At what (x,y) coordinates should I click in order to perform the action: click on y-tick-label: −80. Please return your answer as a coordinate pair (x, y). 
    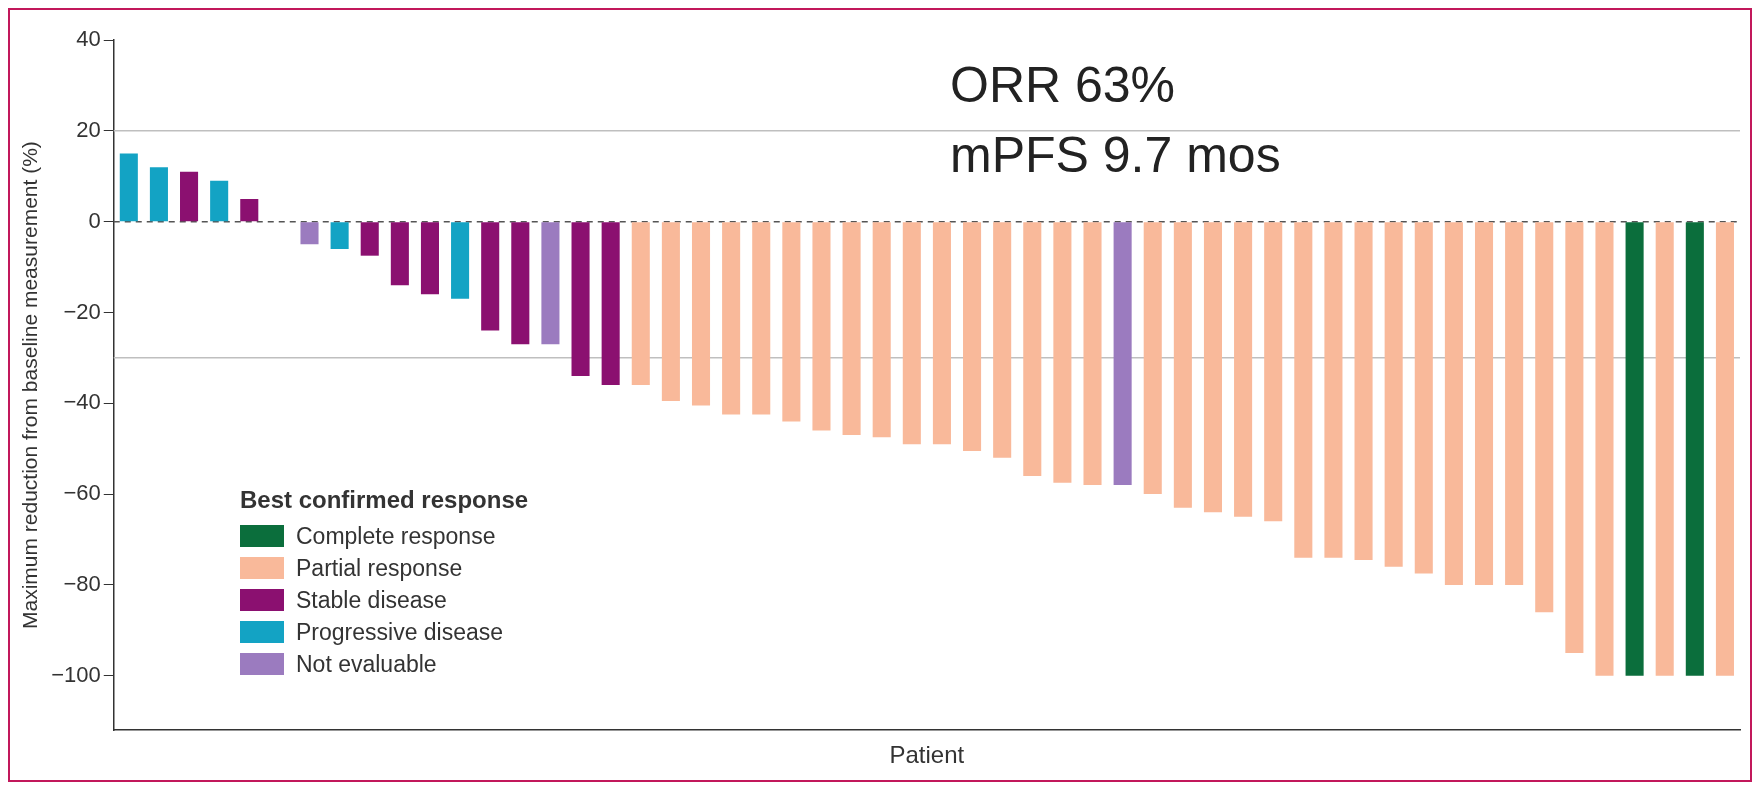
    Looking at the image, I should click on (82, 583).